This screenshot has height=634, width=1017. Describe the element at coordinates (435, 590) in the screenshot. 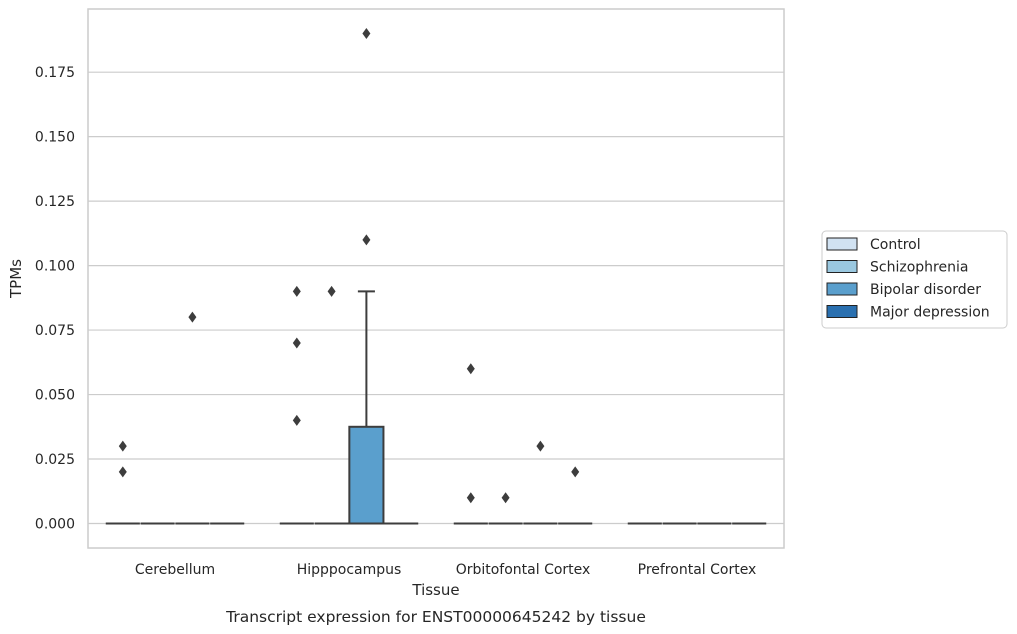

I see `x-axis-label: Tissue` at that location.